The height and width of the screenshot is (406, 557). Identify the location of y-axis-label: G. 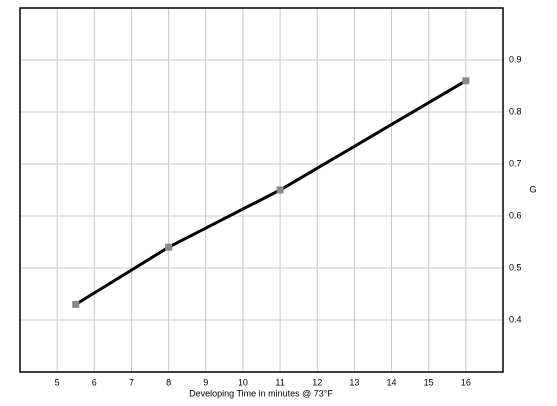
(532, 189).